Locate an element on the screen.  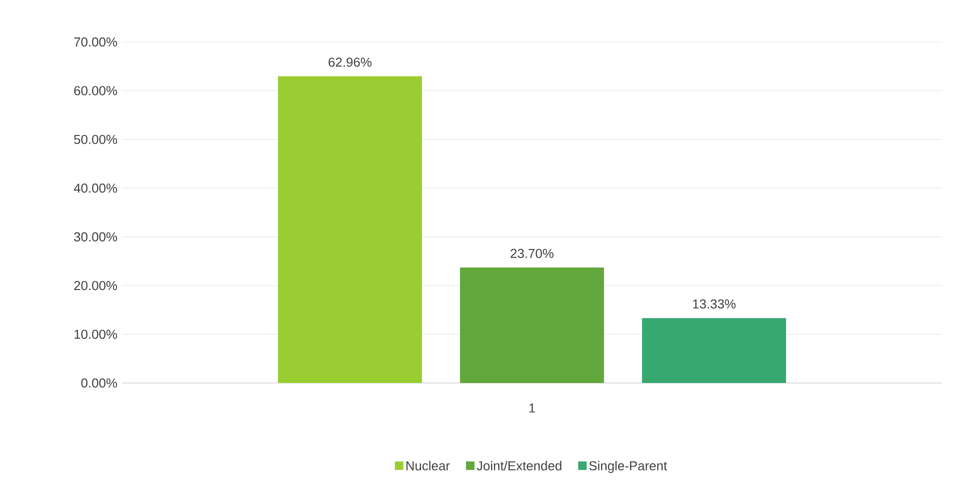
y-tick-label: 60.00% is located at coordinates (96, 91).